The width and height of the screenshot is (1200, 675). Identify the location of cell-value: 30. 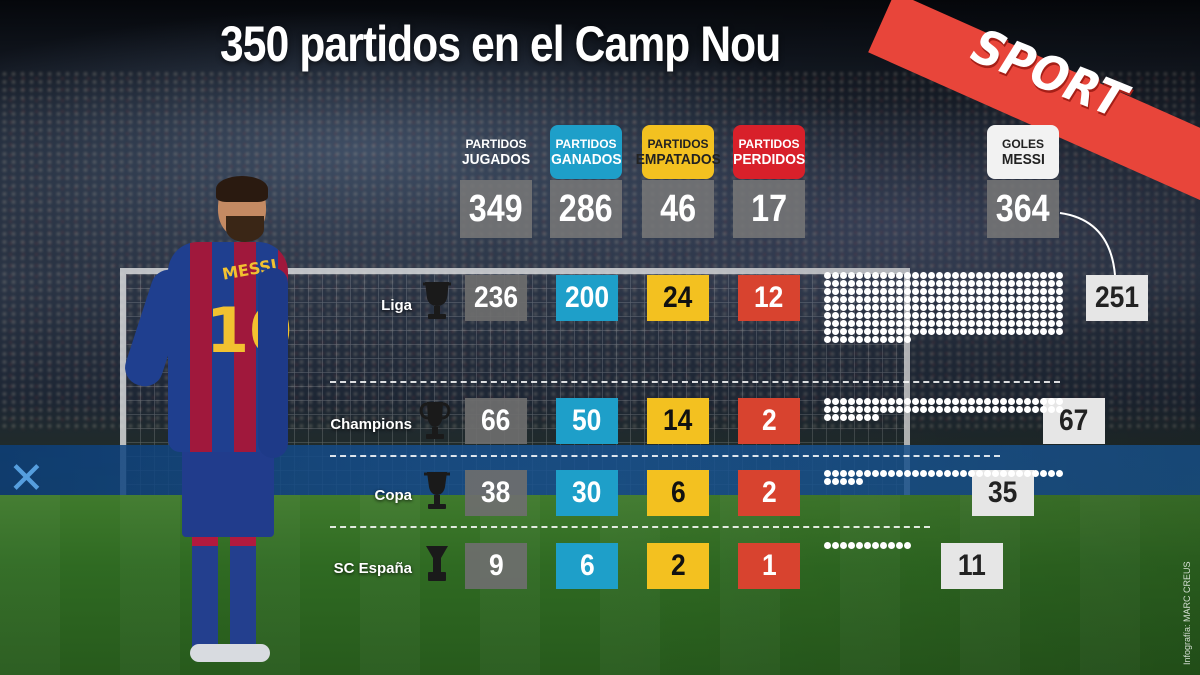
(587, 492).